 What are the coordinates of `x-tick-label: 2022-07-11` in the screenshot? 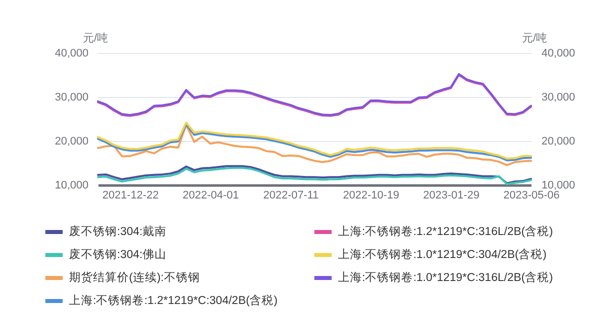 It's located at (291, 196).